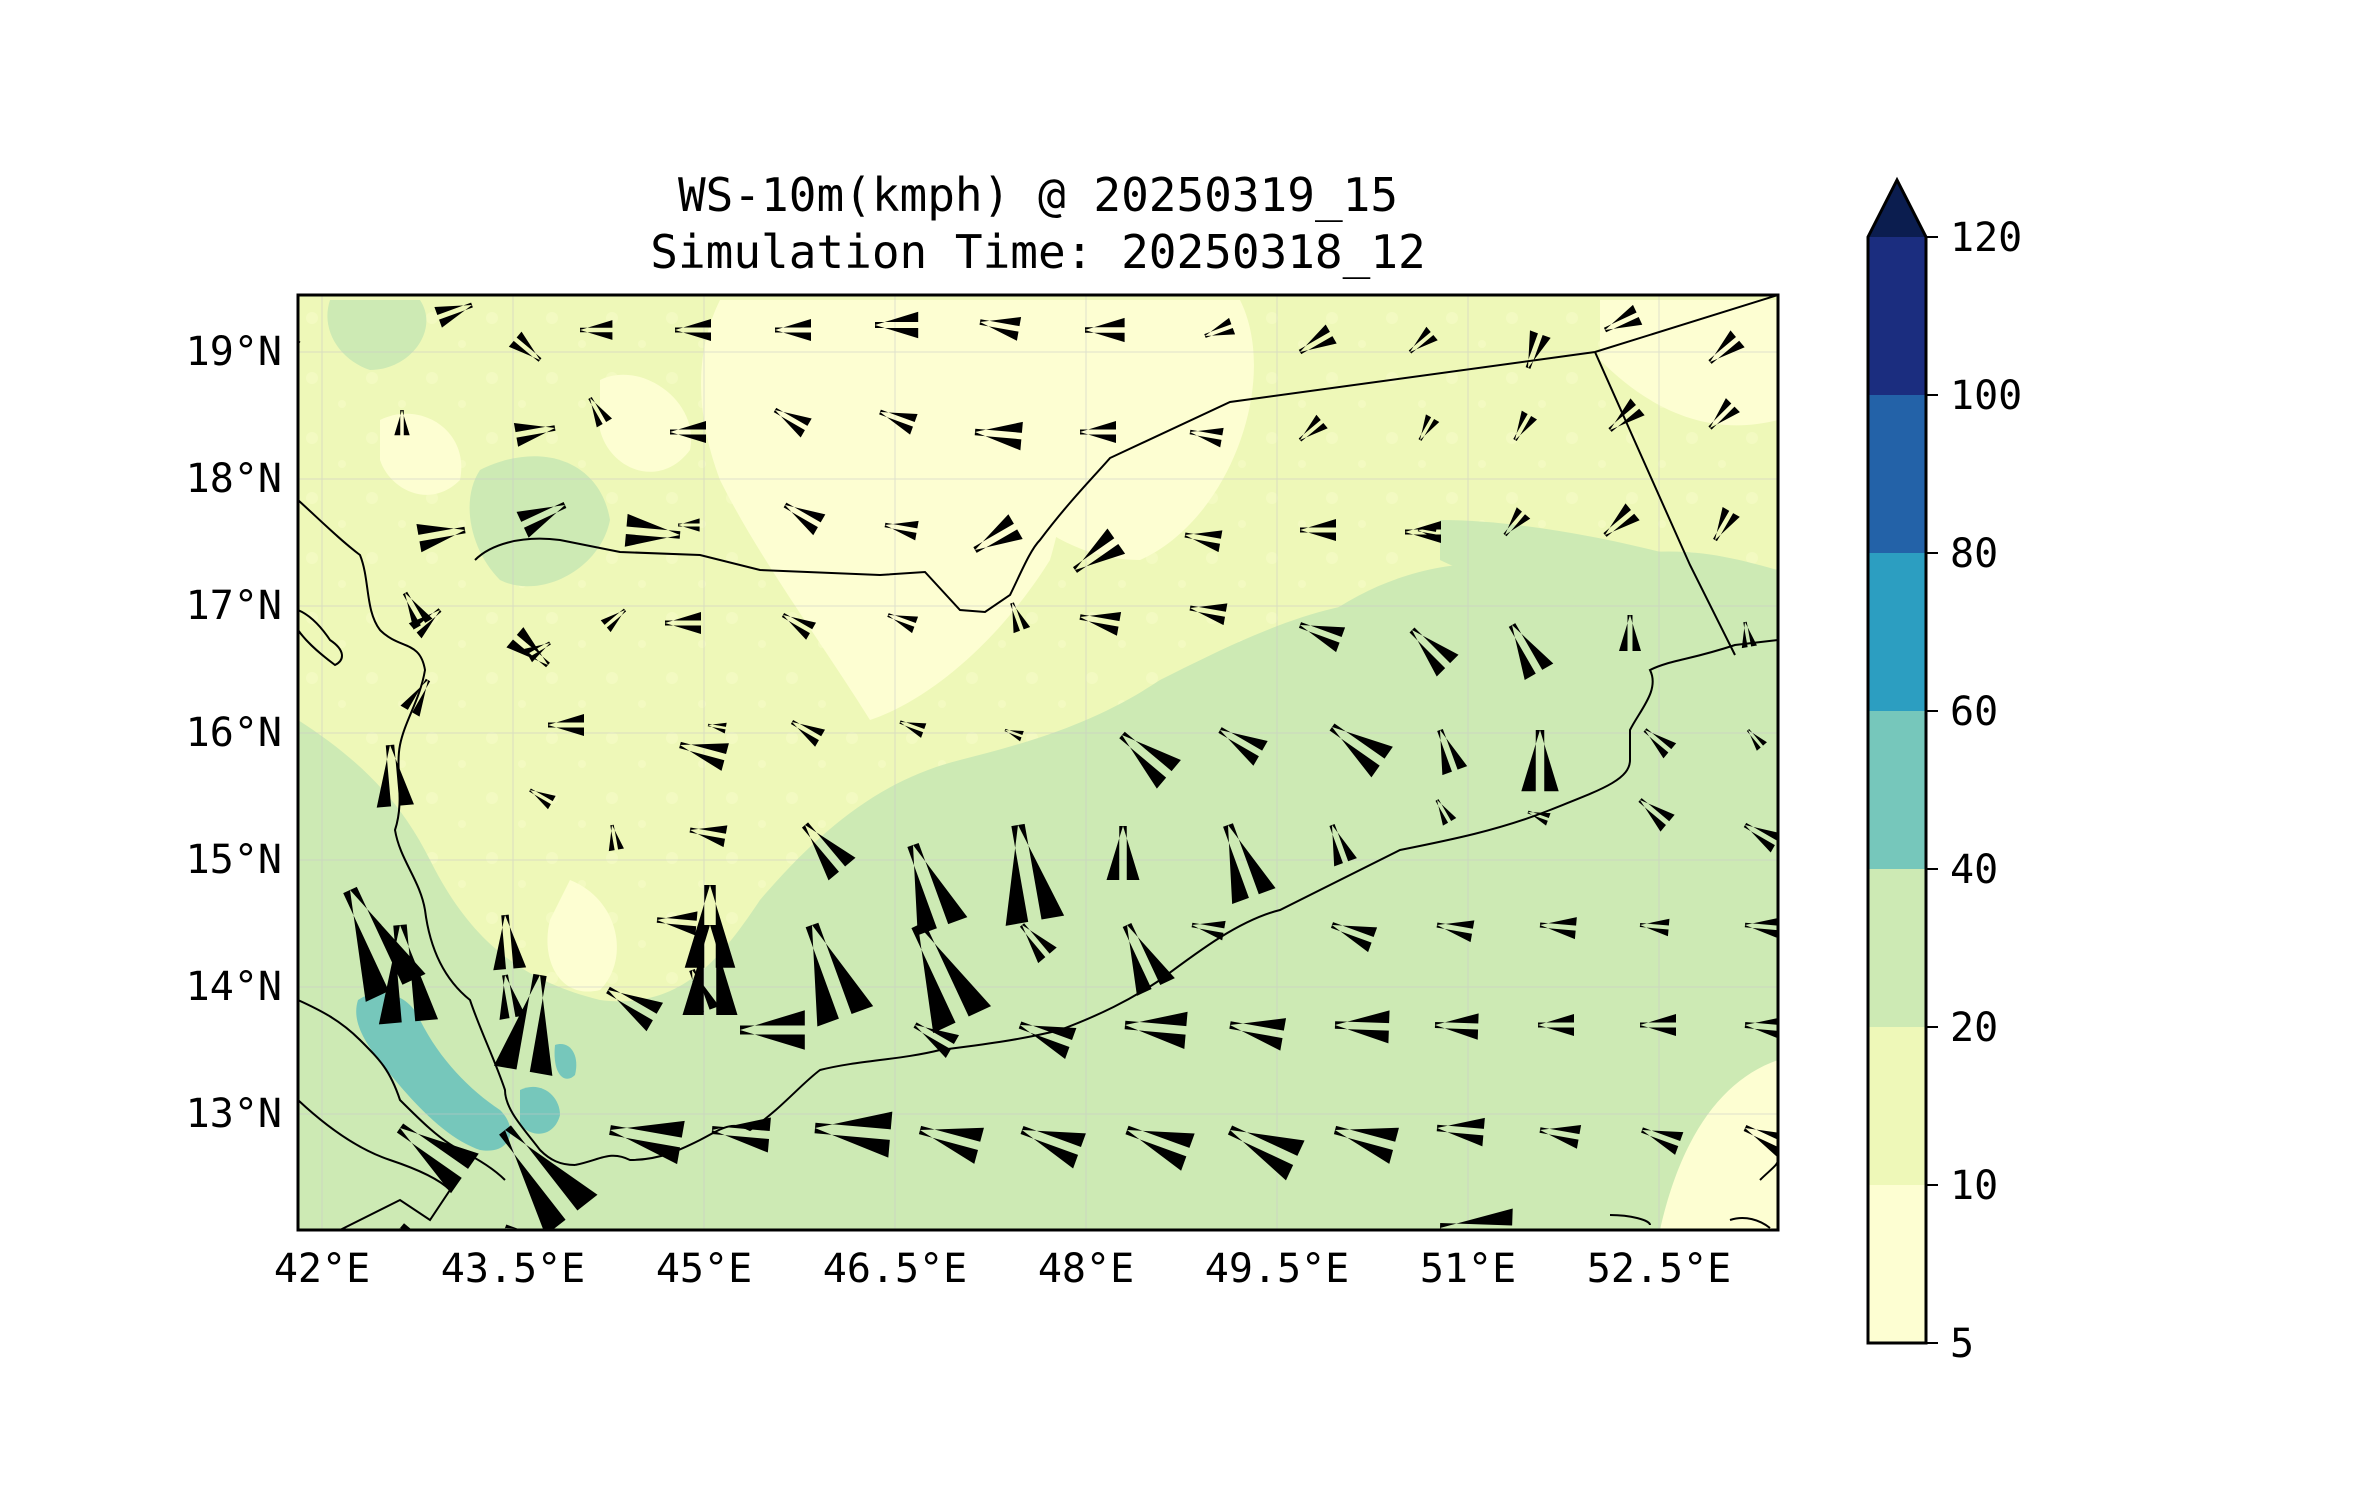 The image size is (2371, 1500). I want to click on figure-title-line-2: Simulation Time: 20250318_12, so click(1037, 252).